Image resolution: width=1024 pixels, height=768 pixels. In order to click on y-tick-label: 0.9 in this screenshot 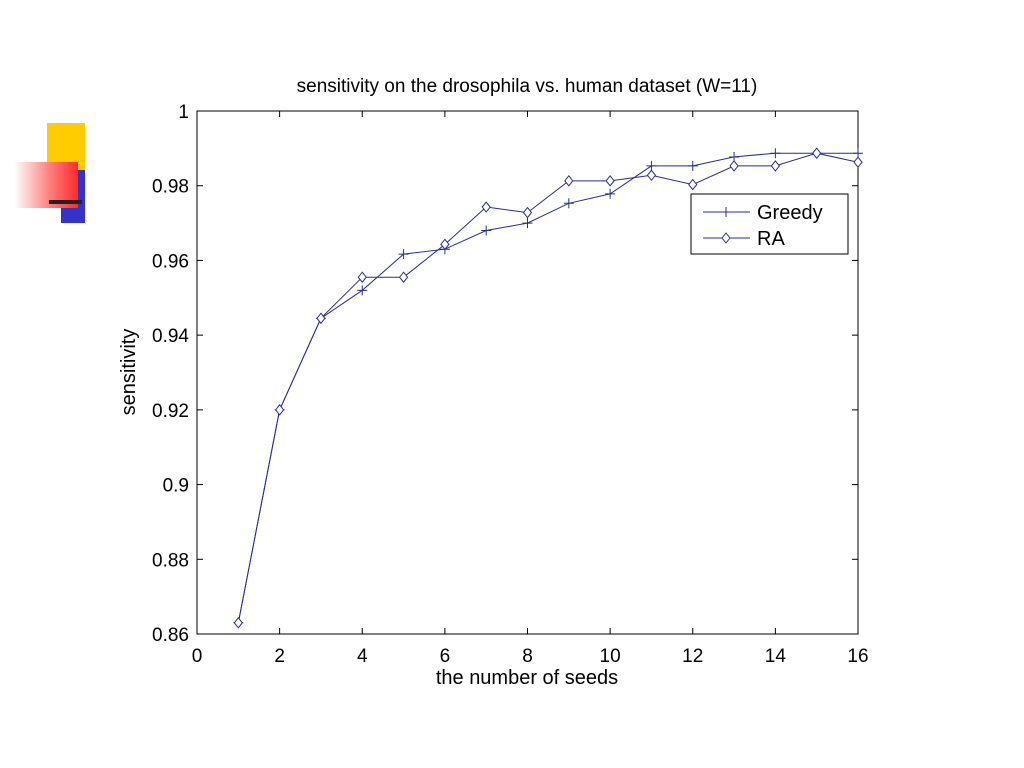, I will do `click(176, 486)`.